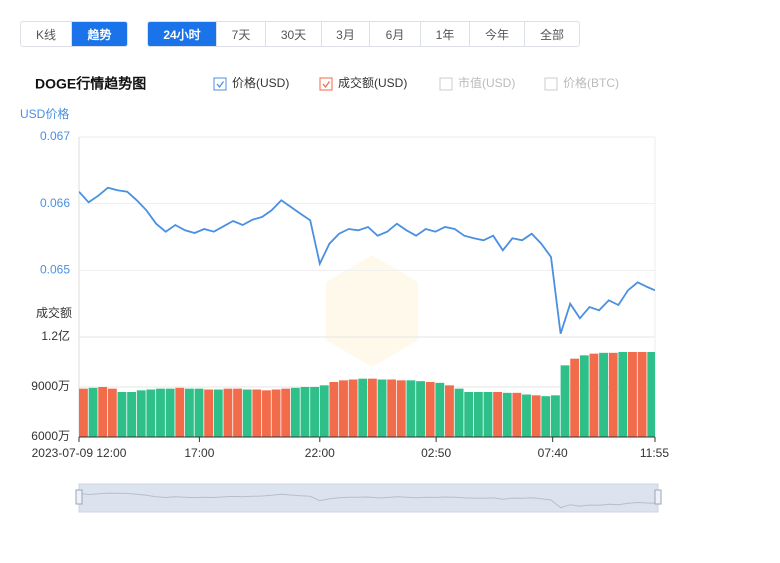  I want to click on legend-item: 成交额(USD), so click(363, 83).